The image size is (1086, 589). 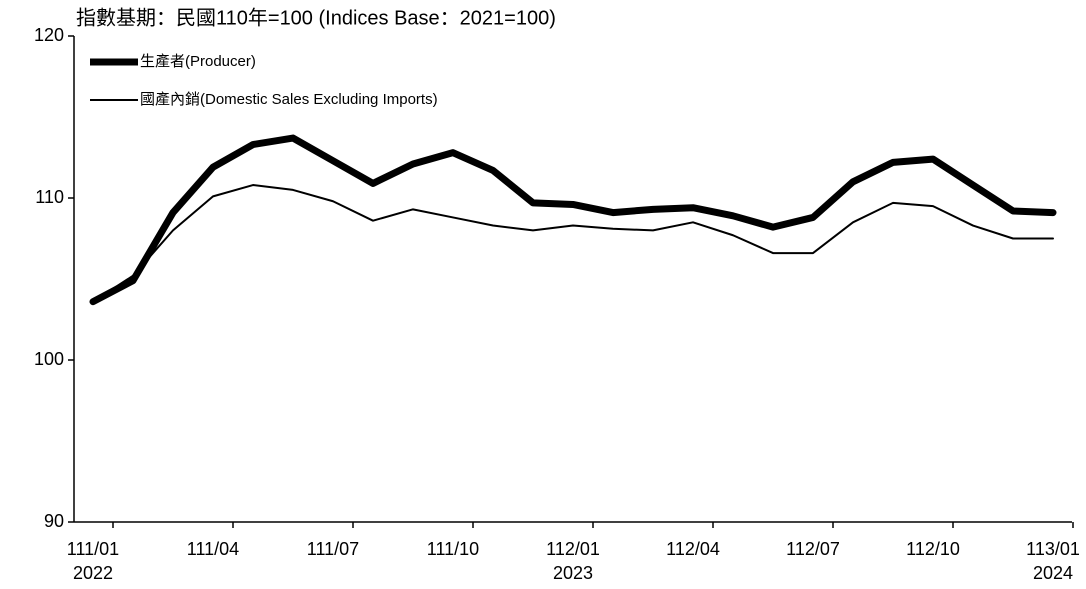 I want to click on x-year-label: 2023, so click(x=573, y=573).